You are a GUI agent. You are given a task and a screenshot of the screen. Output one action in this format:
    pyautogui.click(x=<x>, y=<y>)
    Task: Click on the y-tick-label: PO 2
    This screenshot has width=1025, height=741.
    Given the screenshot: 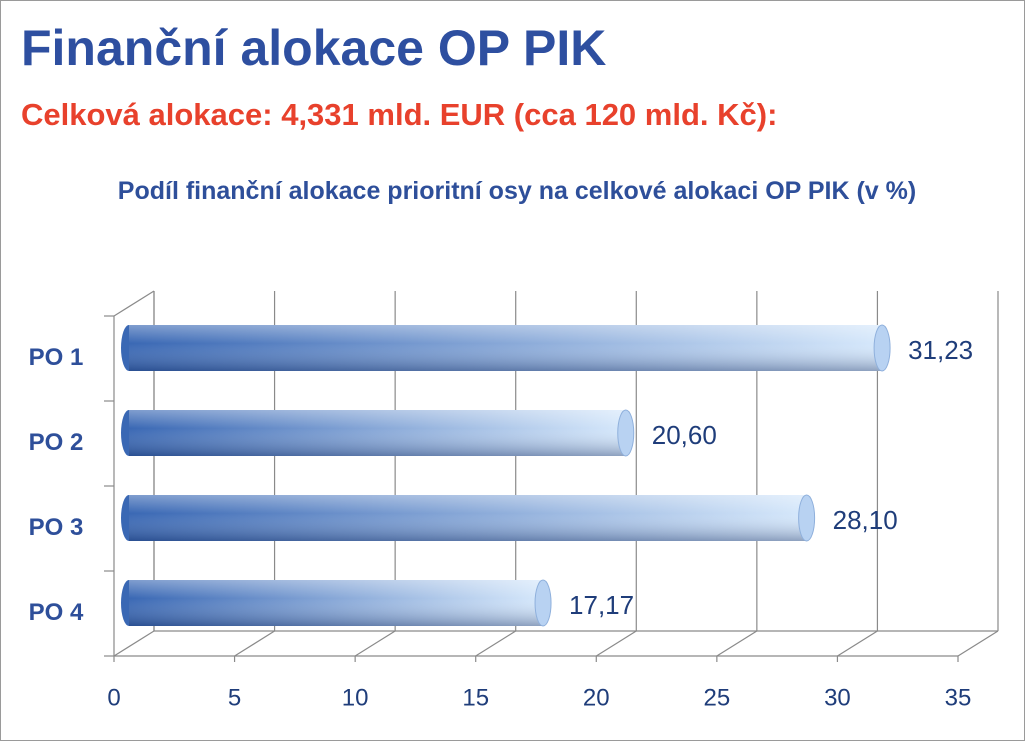 What is the action you would take?
    pyautogui.click(x=56, y=442)
    